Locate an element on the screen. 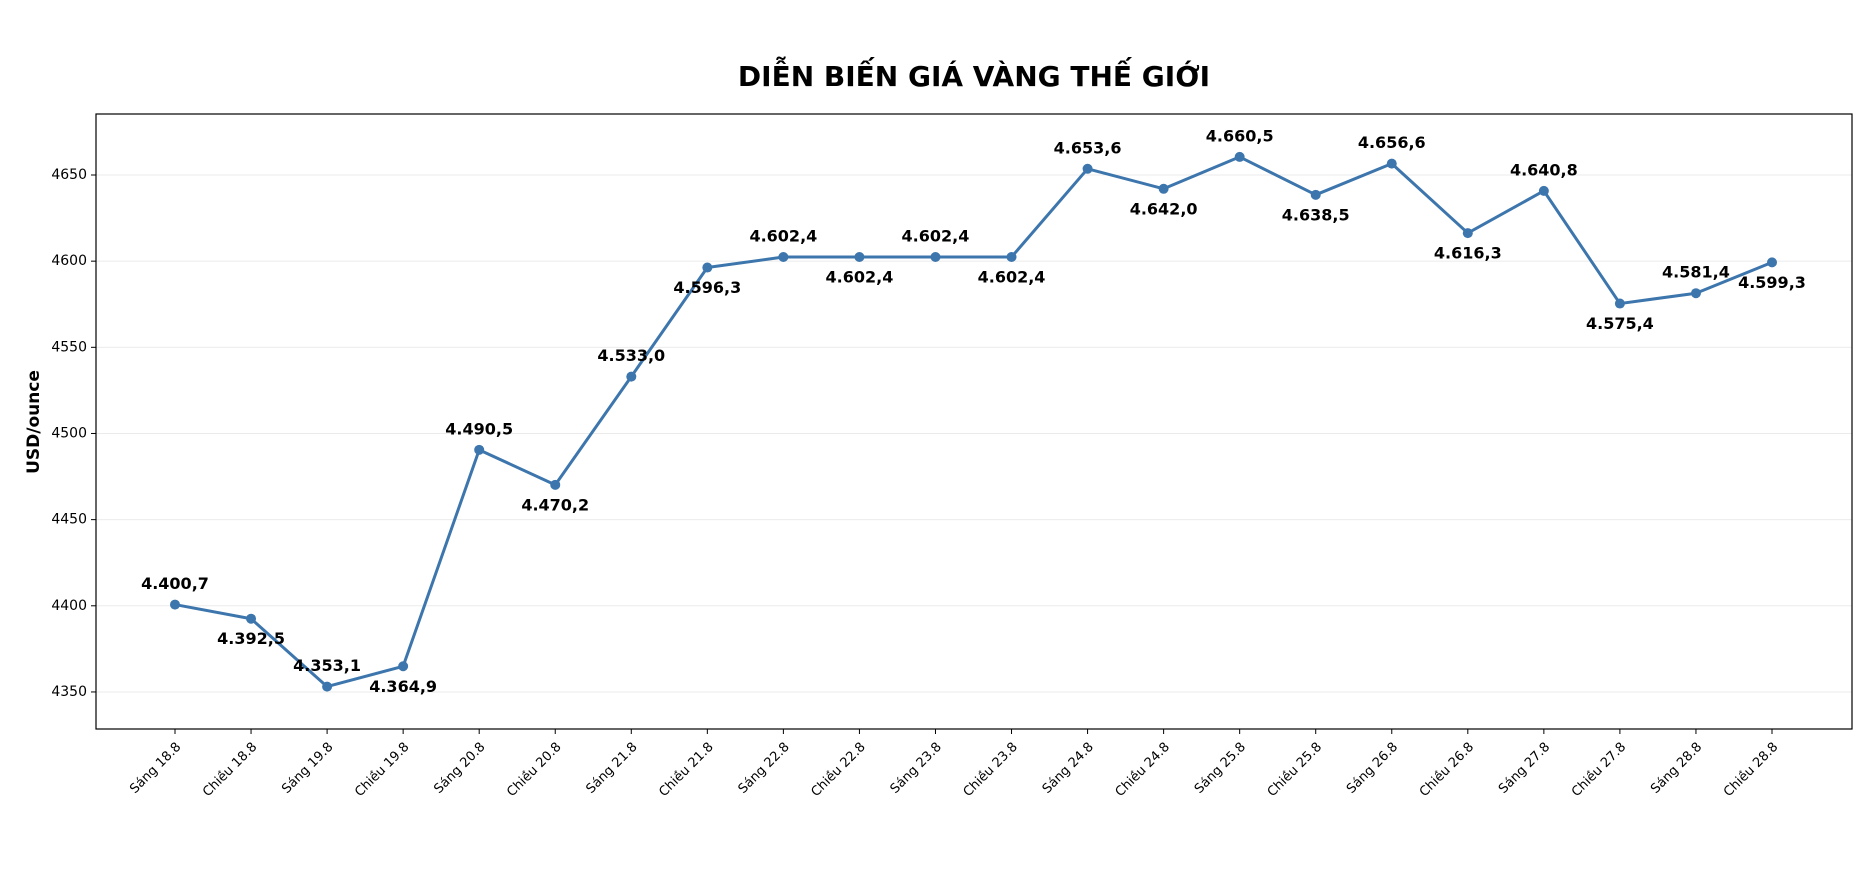  x-tick-label: Sáng 18.8 is located at coordinates (155, 768).